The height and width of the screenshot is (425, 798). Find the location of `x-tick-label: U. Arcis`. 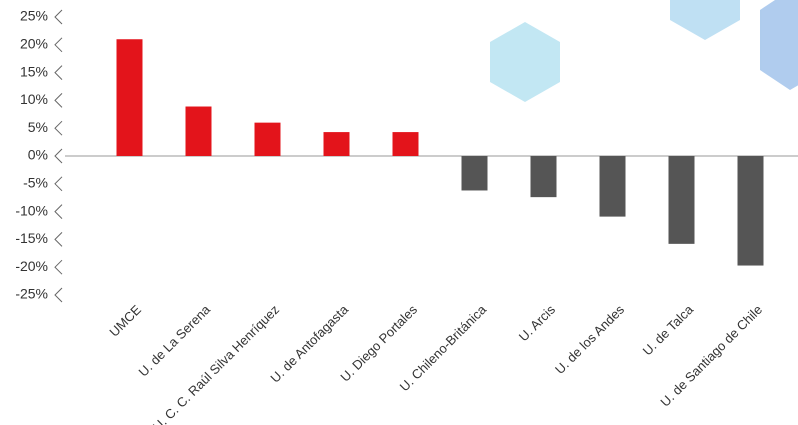

x-tick-label: U. Arcis is located at coordinates (537, 323).